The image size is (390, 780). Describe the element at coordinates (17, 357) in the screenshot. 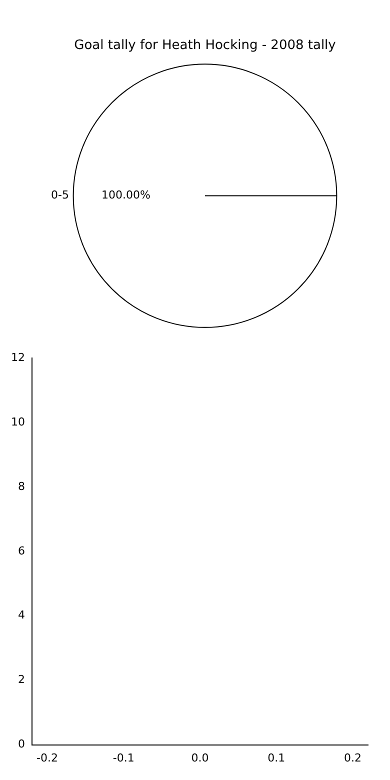

I see `y-tick-label: 12` at that location.